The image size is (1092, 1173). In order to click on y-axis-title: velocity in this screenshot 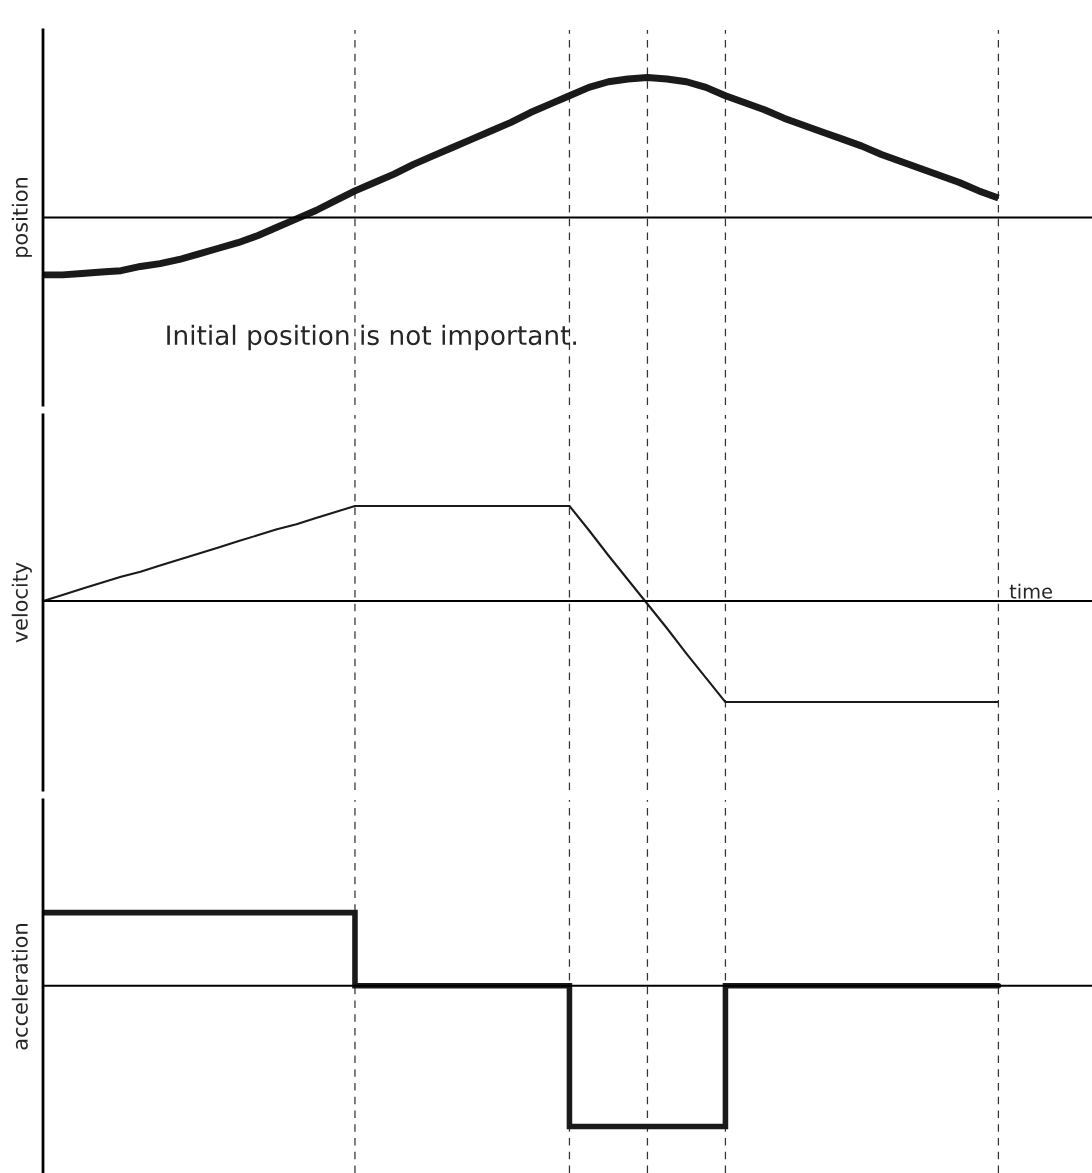, I will do `click(21, 602)`.